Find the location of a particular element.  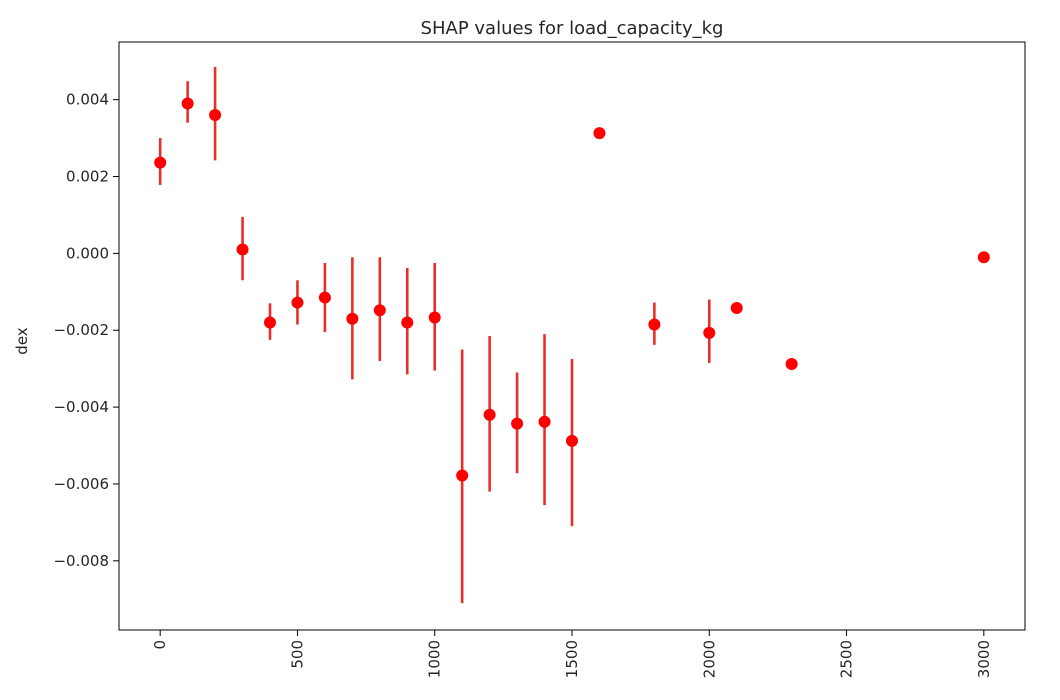

y-tick-label: 0.004 is located at coordinates (87, 100).